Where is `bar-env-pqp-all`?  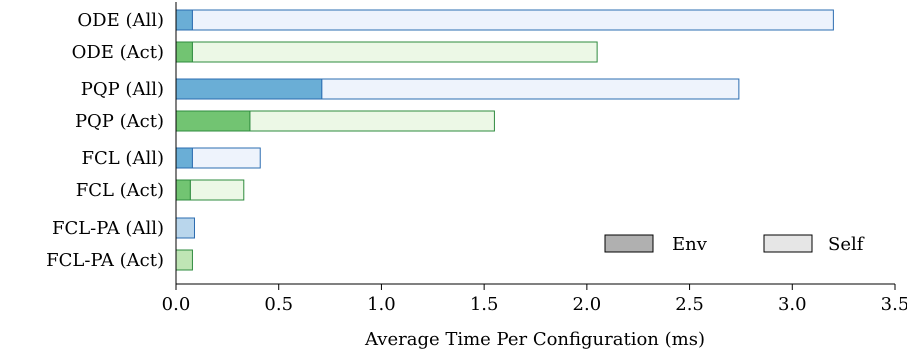 bar-env-pqp-all is located at coordinates (249, 89).